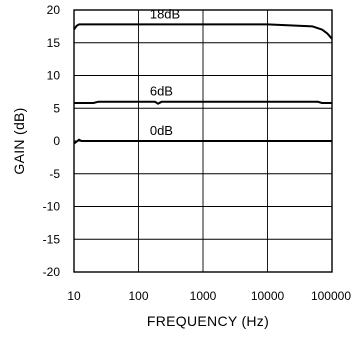 Image resolution: width=352 pixels, height=340 pixels. What do you see at coordinates (54, 10) in the screenshot?
I see `y-tick-label: 20` at bounding box center [54, 10].